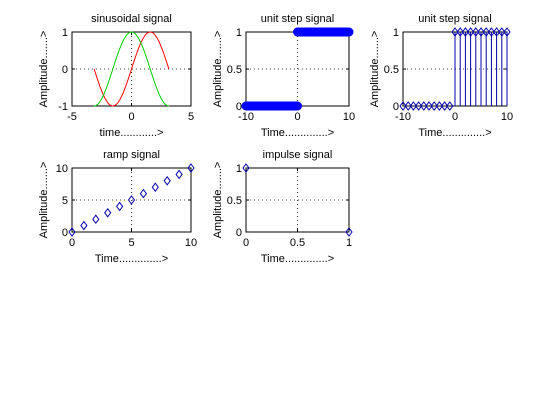 The image size is (560, 420). Describe the element at coordinates (349, 243) in the screenshot. I see `x-tick-label: 1` at that location.